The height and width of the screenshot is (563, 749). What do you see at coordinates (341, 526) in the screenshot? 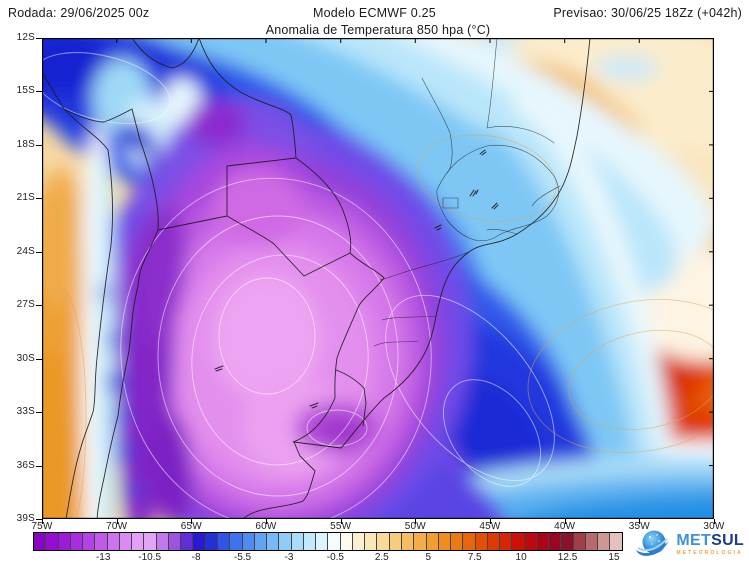
I see `lon-label: 55W` at bounding box center [341, 526].